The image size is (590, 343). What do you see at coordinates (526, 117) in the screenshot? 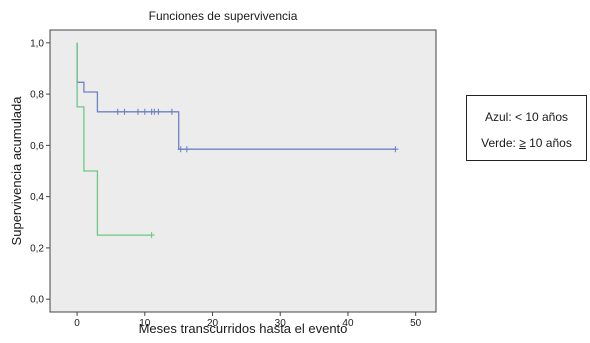
I see `legend-entry-blue: Azul: < 10 años` at bounding box center [526, 117].